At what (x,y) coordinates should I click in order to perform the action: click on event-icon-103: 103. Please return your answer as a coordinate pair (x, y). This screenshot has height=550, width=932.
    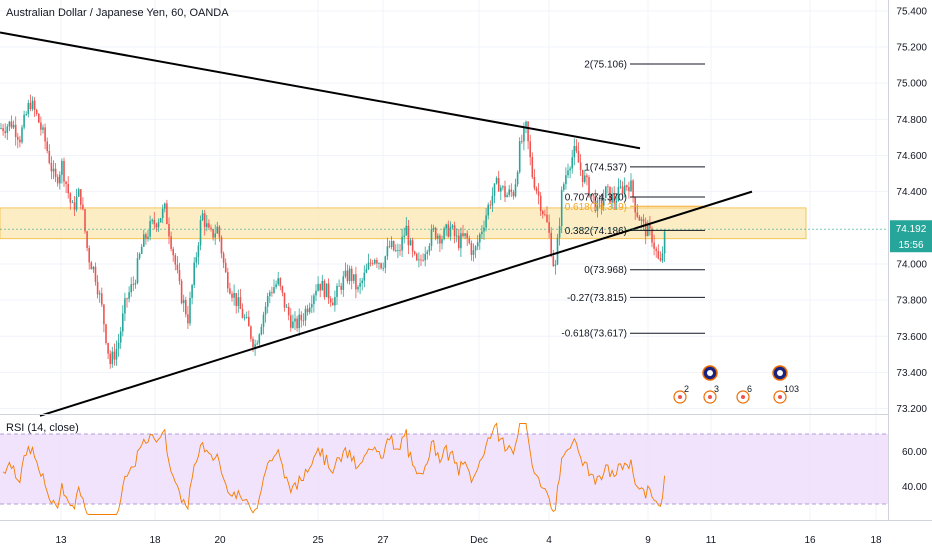
    Looking at the image, I should click on (786, 394).